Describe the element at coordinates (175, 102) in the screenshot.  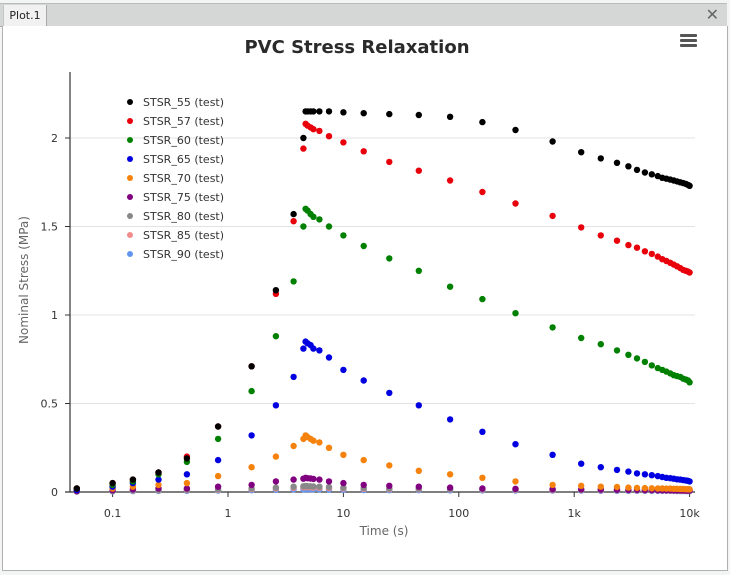
I see `legend-item: STSR_55 (test)` at that location.